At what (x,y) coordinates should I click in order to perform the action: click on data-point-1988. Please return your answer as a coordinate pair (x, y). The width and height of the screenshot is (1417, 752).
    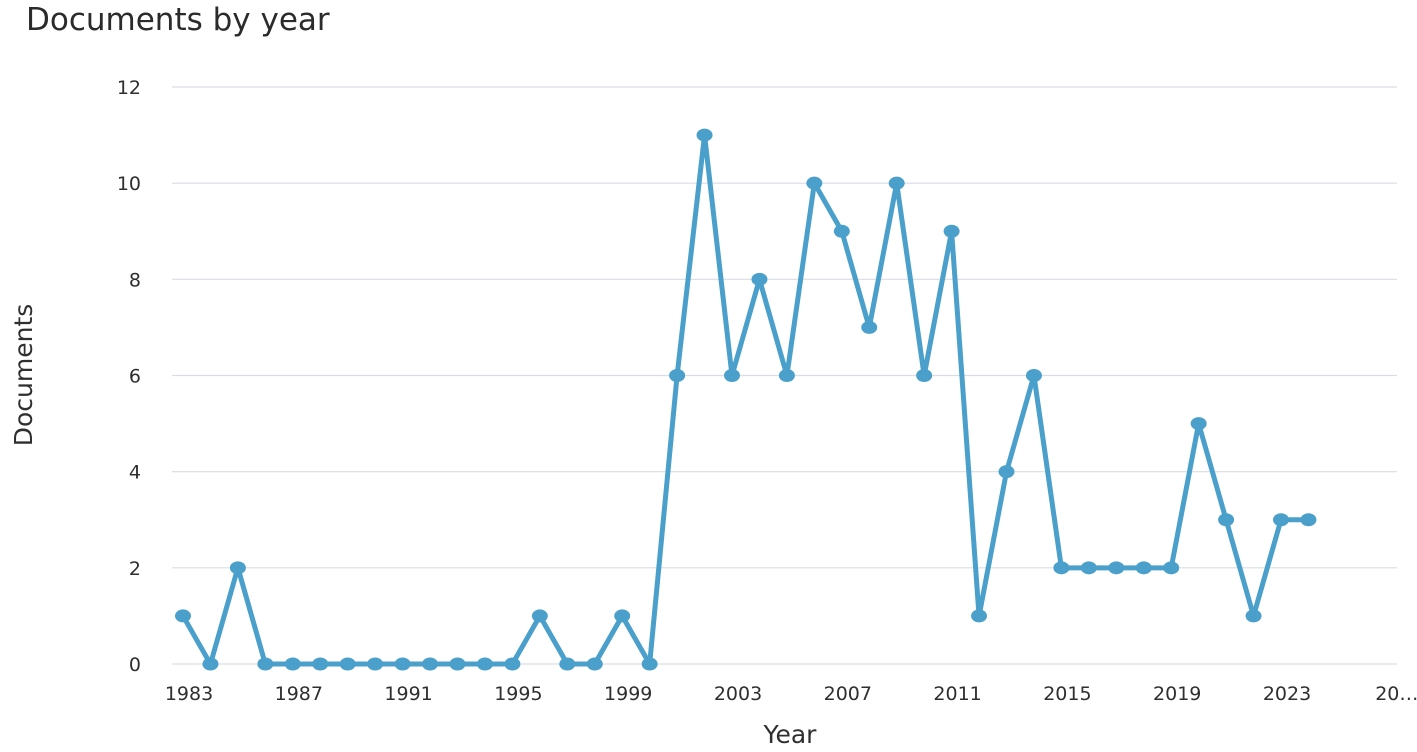
    Looking at the image, I should click on (320, 664).